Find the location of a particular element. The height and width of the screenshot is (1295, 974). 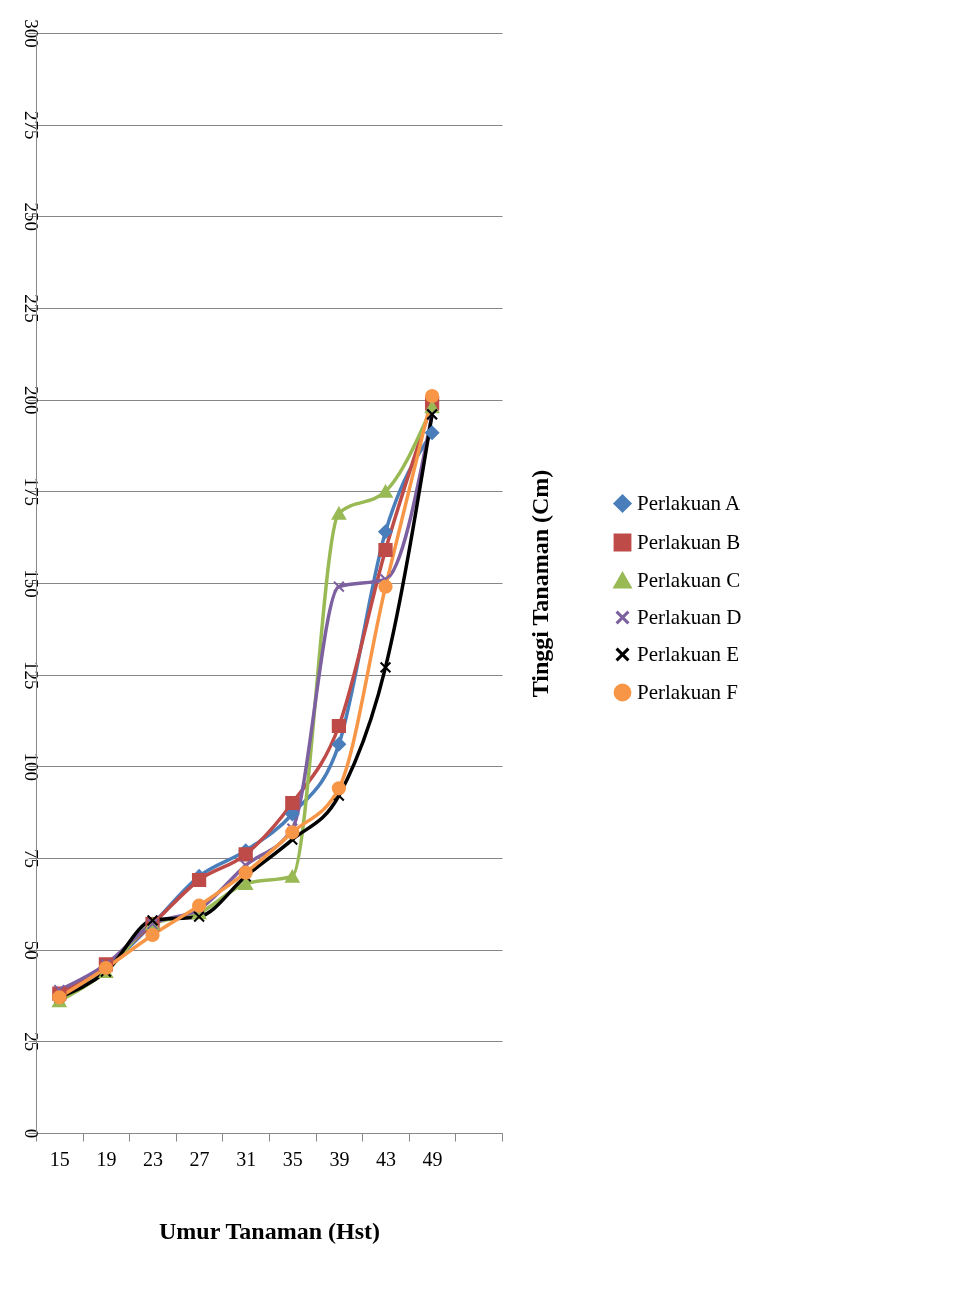

x-tick-label: 23 is located at coordinates (153, 1158).